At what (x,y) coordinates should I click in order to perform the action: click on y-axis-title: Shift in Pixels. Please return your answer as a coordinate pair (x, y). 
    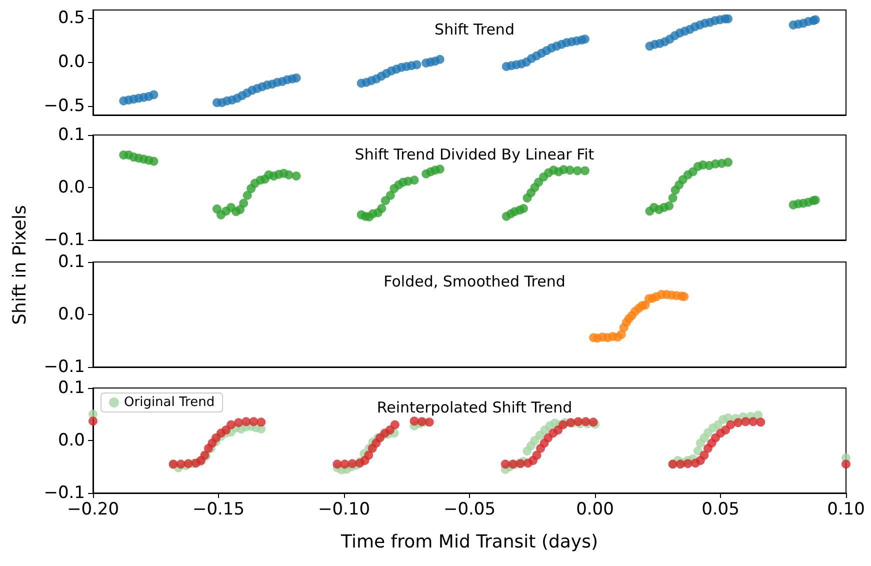
    Looking at the image, I should click on (20, 265).